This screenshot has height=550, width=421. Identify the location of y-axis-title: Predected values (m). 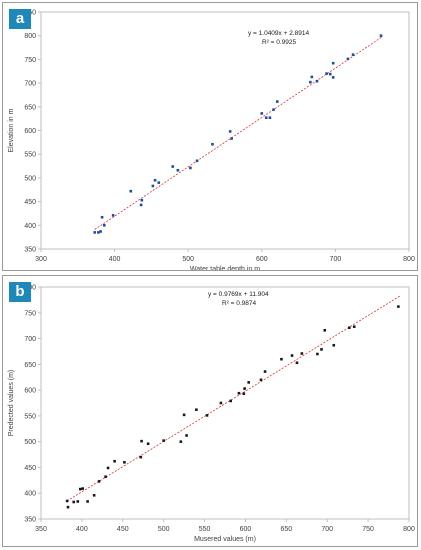
(11, 403).